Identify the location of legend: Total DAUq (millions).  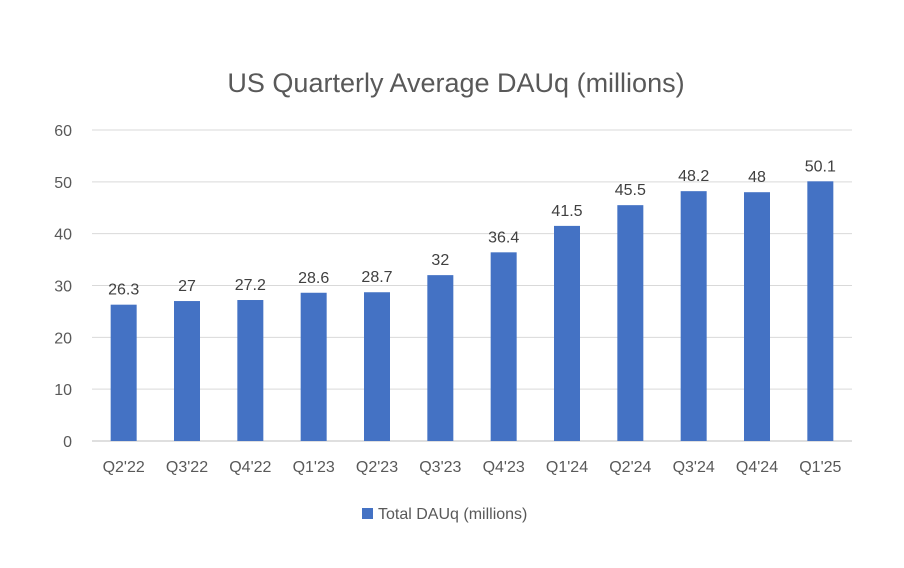
(444, 514).